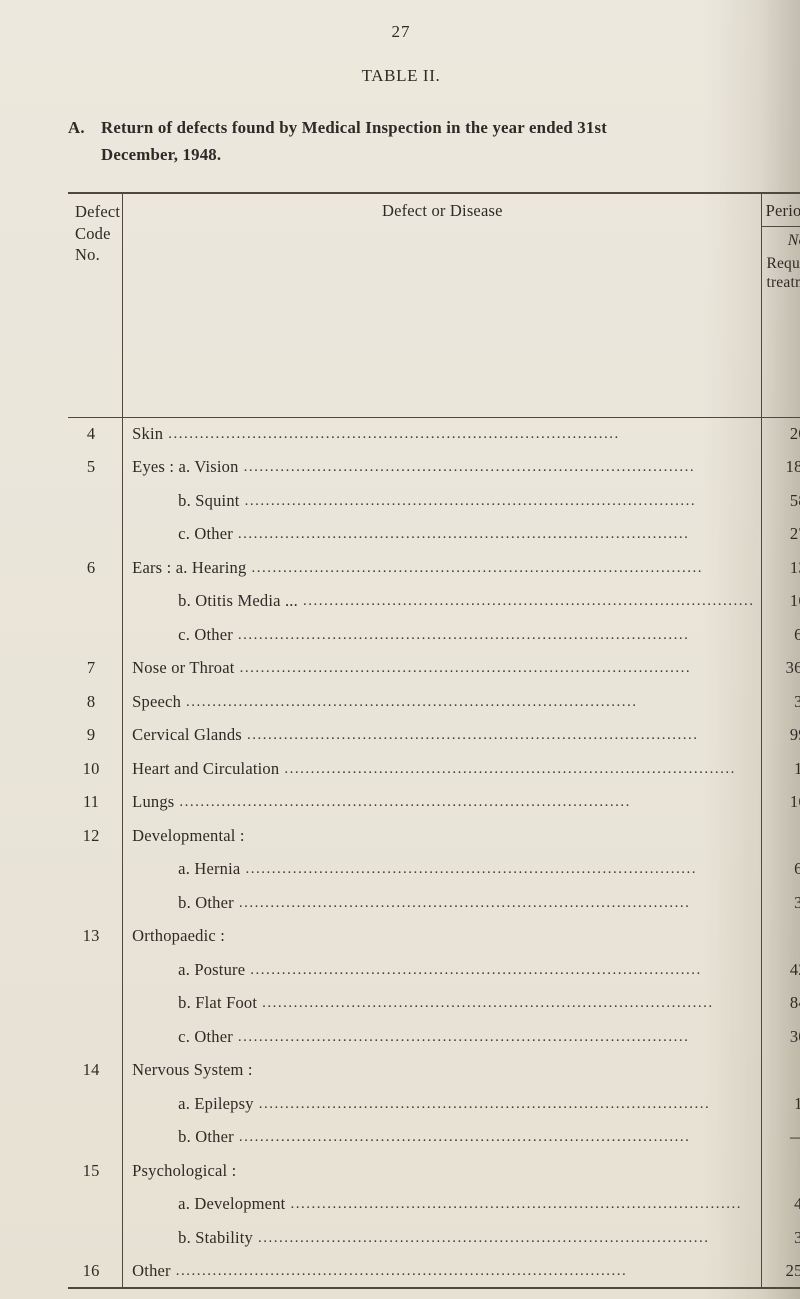 The image size is (800, 1299). What do you see at coordinates (232, 1204) in the screenshot?
I see `defect-name: a. Development` at bounding box center [232, 1204].